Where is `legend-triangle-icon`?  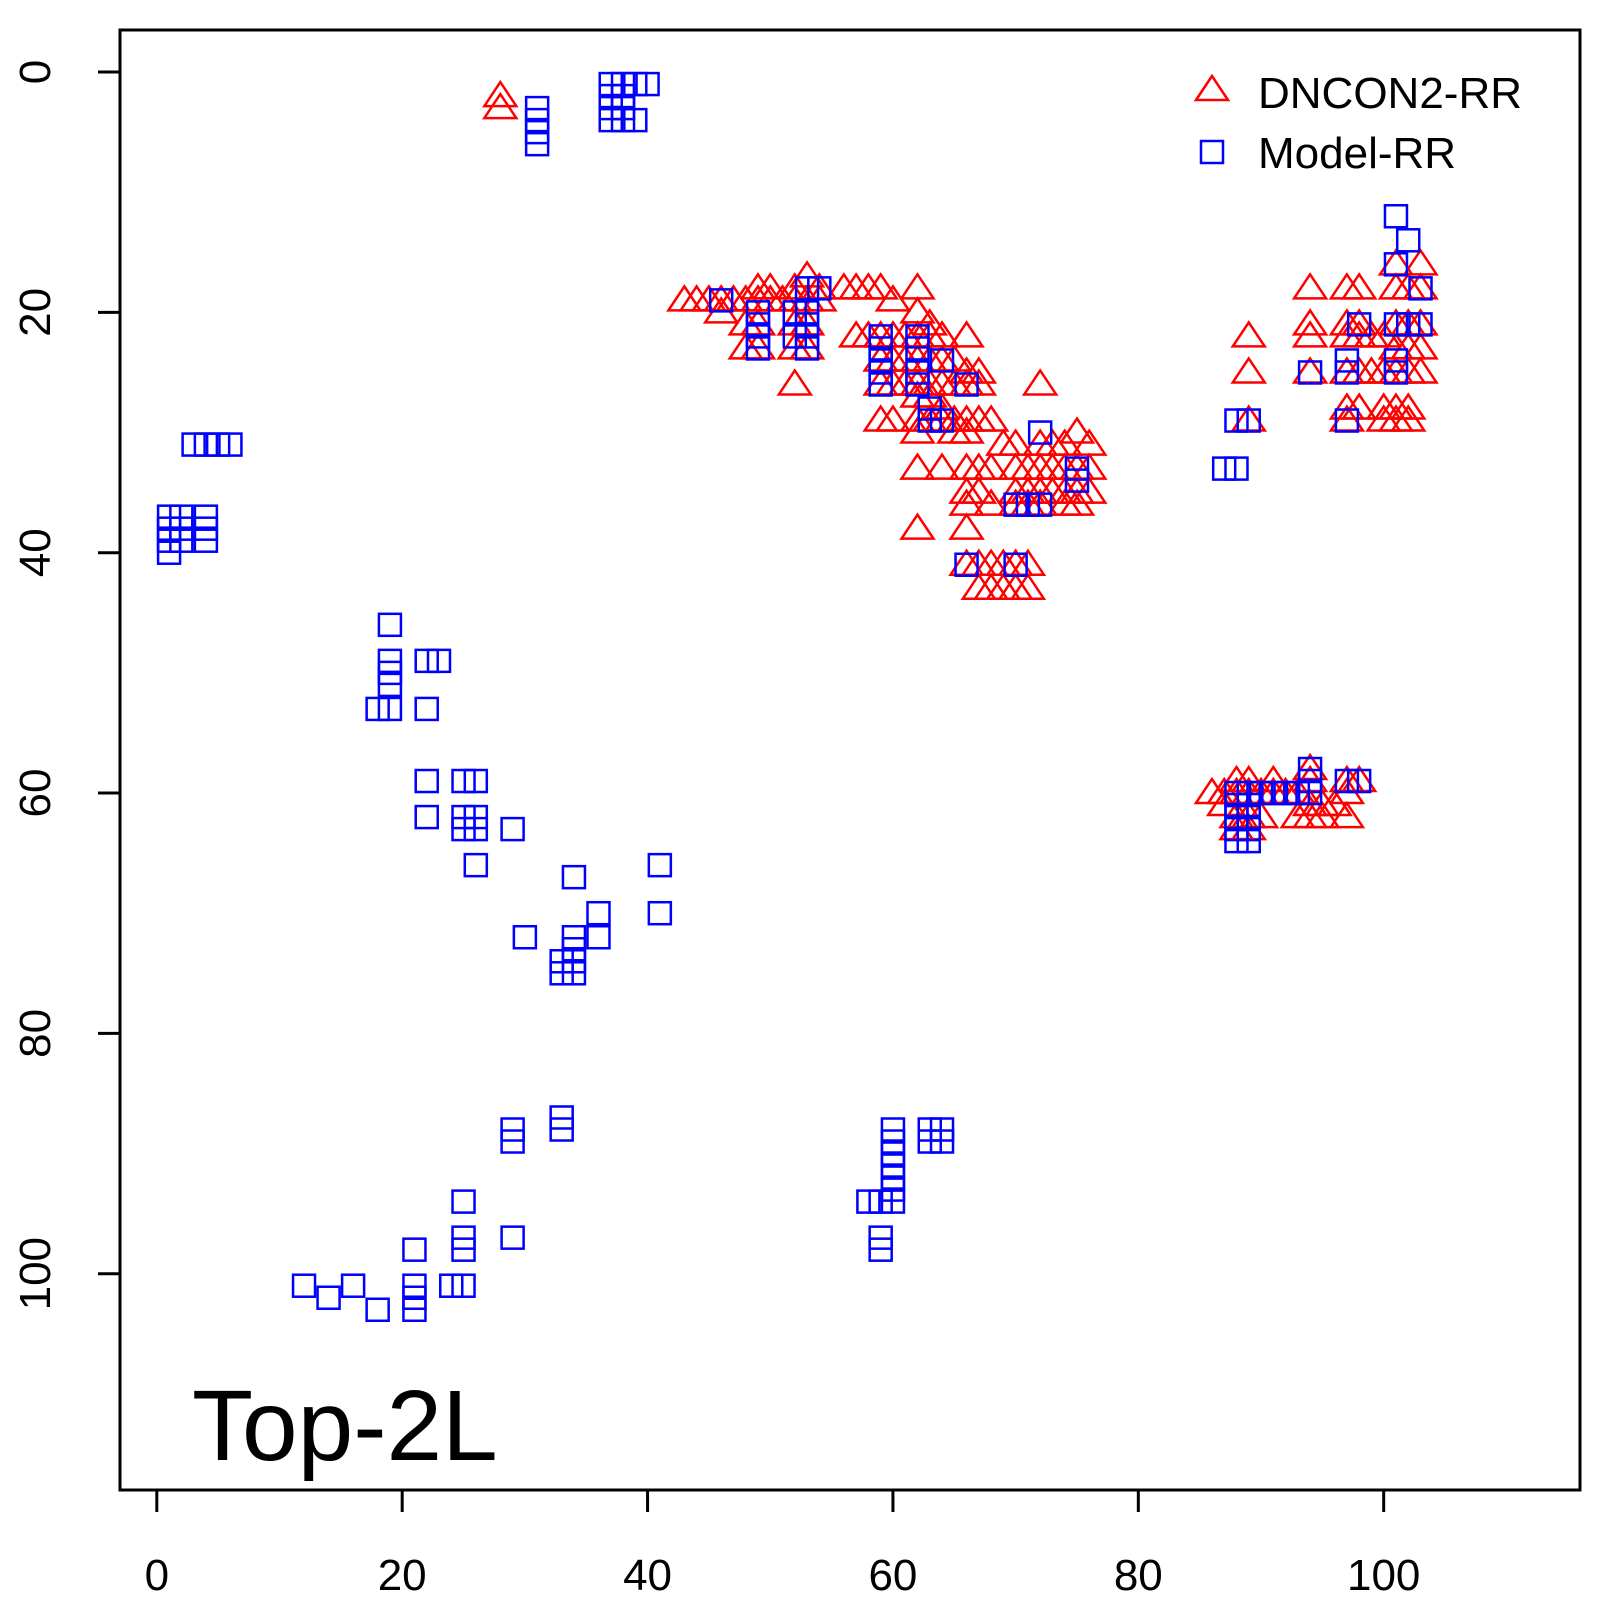 legend-triangle-icon is located at coordinates (1212, 87).